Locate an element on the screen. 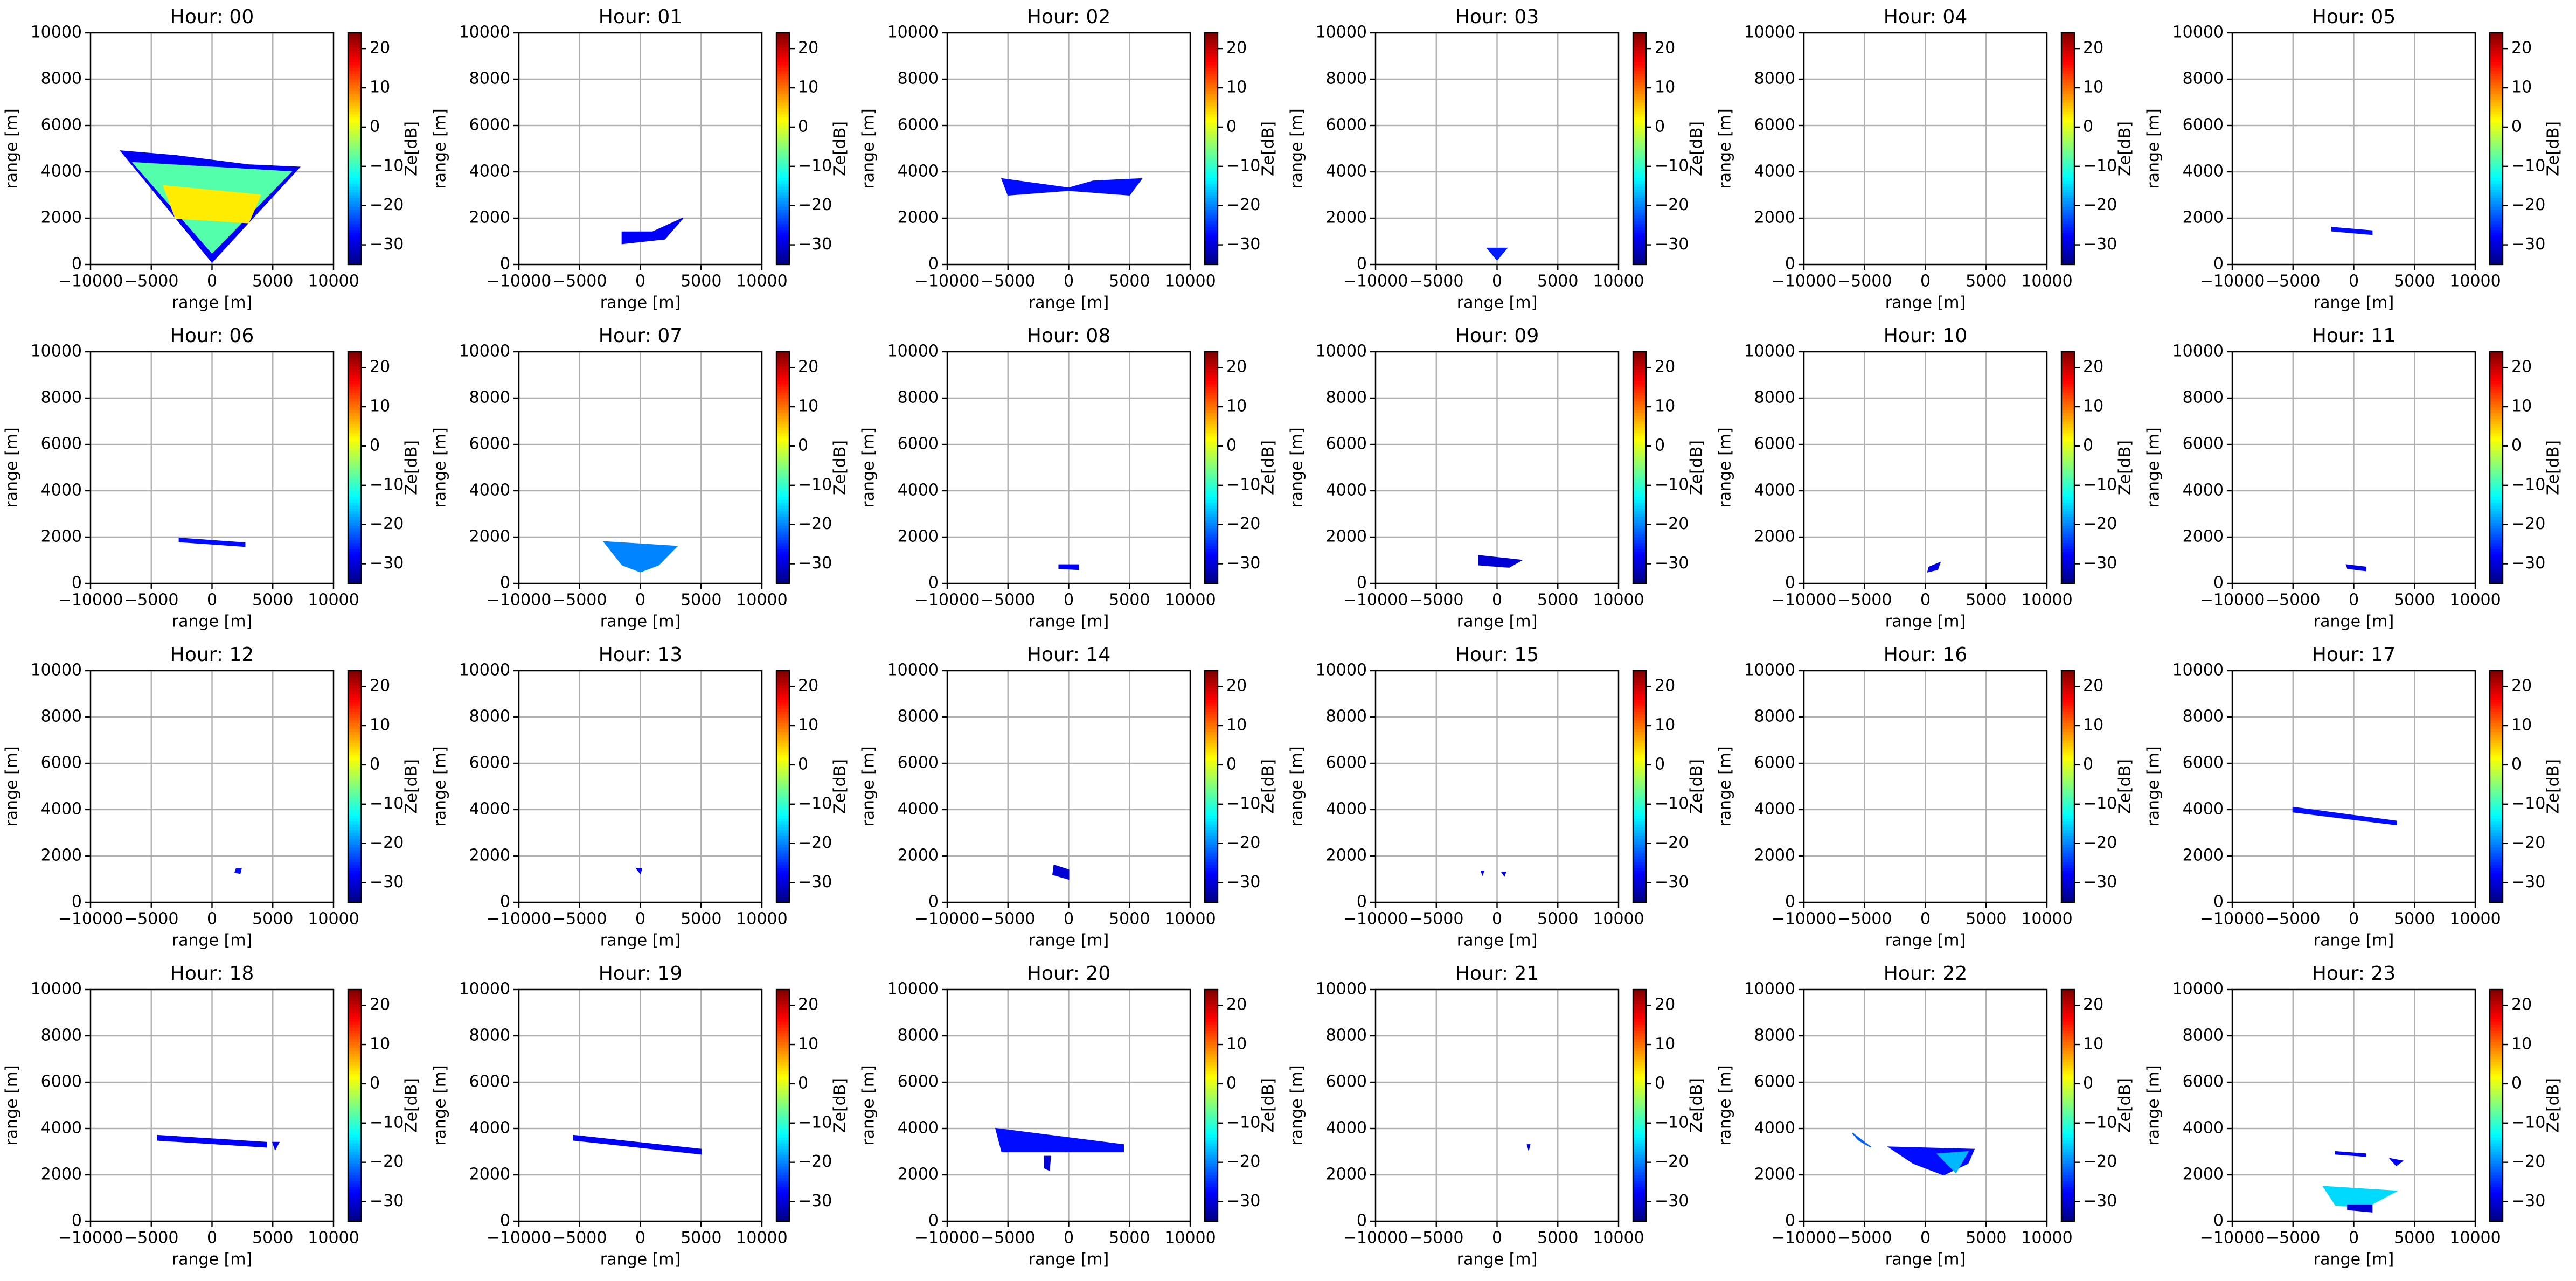 The height and width of the screenshot is (1281, 2576). echo-region is located at coordinates (2351, 1154).